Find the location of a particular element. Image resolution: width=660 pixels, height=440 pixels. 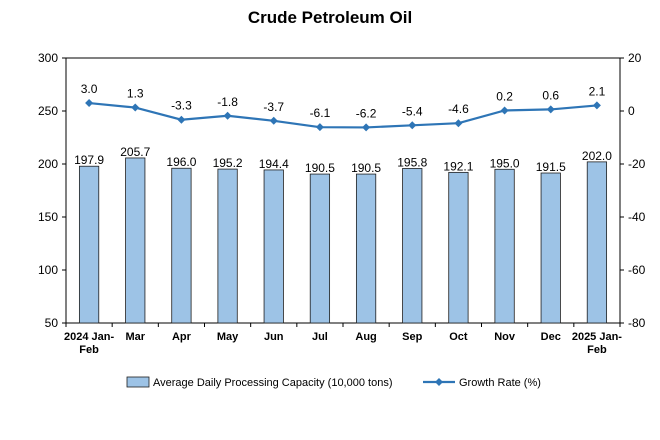

growth-rate-data-label: 1.3 is located at coordinates (135, 94).